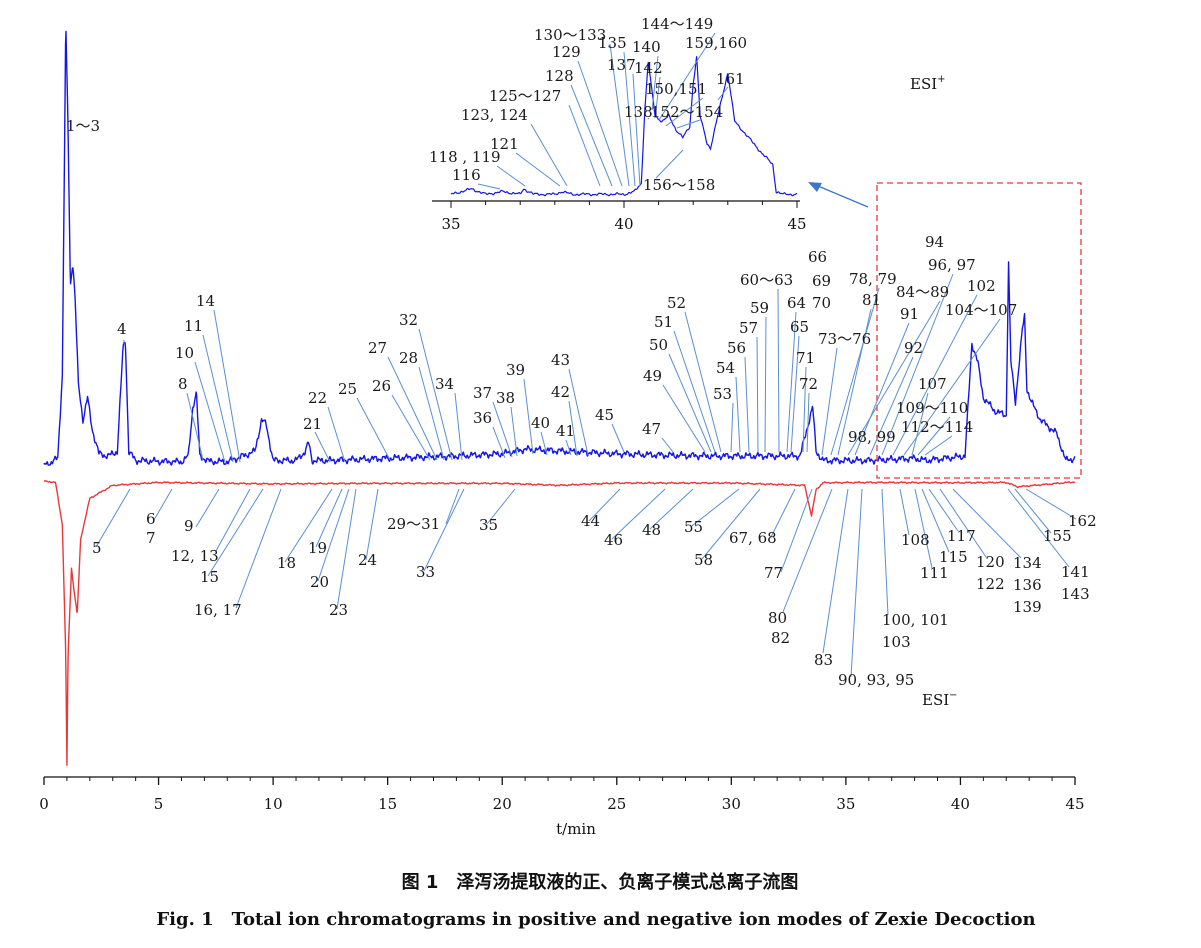 The image size is (1201, 948). What do you see at coordinates (502, 804) in the screenshot?
I see `x-tick-label-20: 20` at bounding box center [502, 804].